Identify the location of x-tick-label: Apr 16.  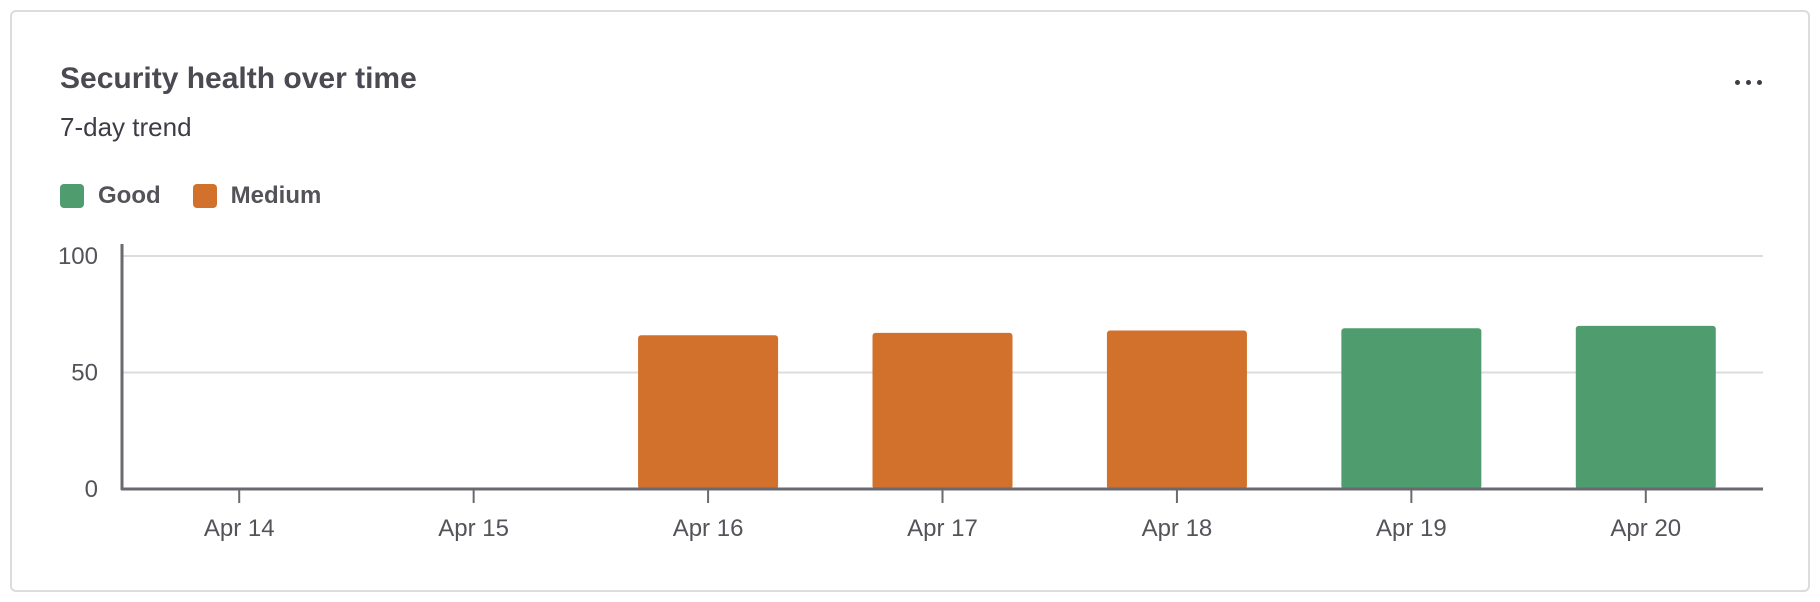
(708, 528).